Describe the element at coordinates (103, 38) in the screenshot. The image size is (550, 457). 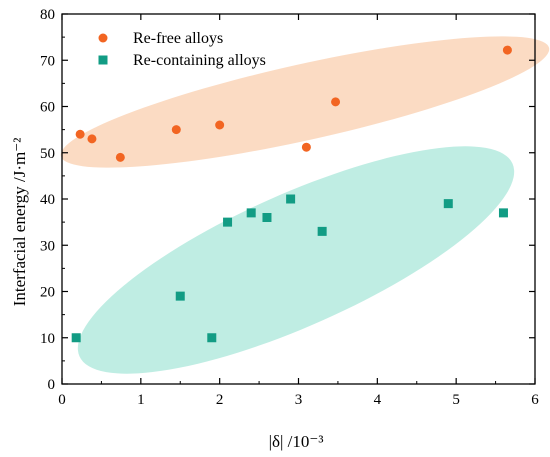
I see `legend-marker-circle` at that location.